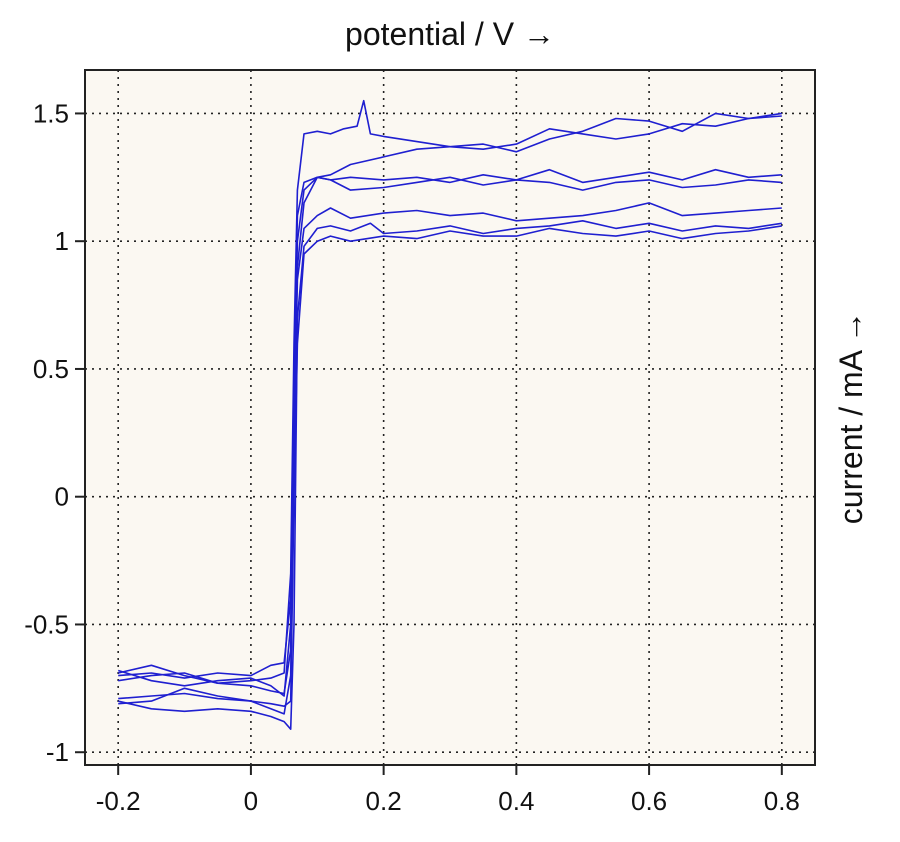 Image resolution: width=900 pixels, height=842 pixels. Describe the element at coordinates (118, 801) in the screenshot. I see `x-tick-label: -0.2` at that location.